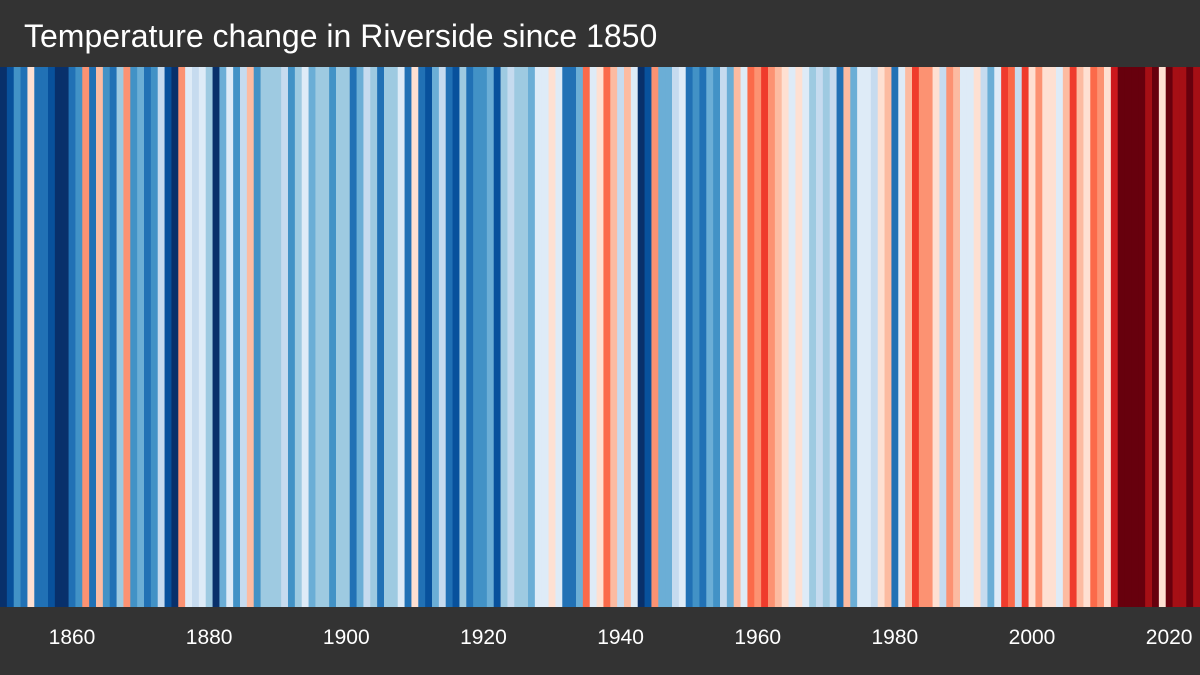 The image size is (1200, 675). I want to click on stripe-2001, so click(1039, 337).